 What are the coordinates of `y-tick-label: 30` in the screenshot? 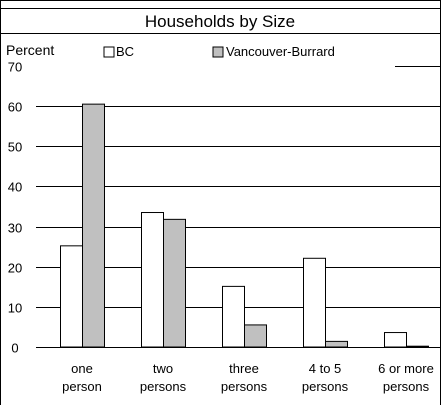 It's located at (15, 228).